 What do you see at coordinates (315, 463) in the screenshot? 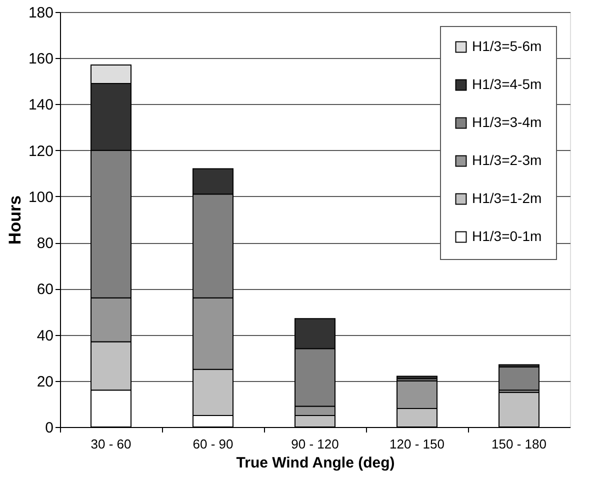
I see `x-axis-title: True Wind Angle (deg)` at bounding box center [315, 463].